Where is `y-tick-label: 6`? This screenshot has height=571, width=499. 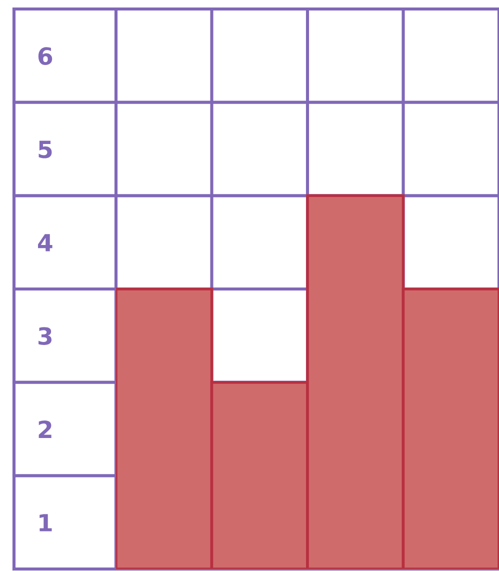
y-tick-label: 6 is located at coordinates (45, 56).